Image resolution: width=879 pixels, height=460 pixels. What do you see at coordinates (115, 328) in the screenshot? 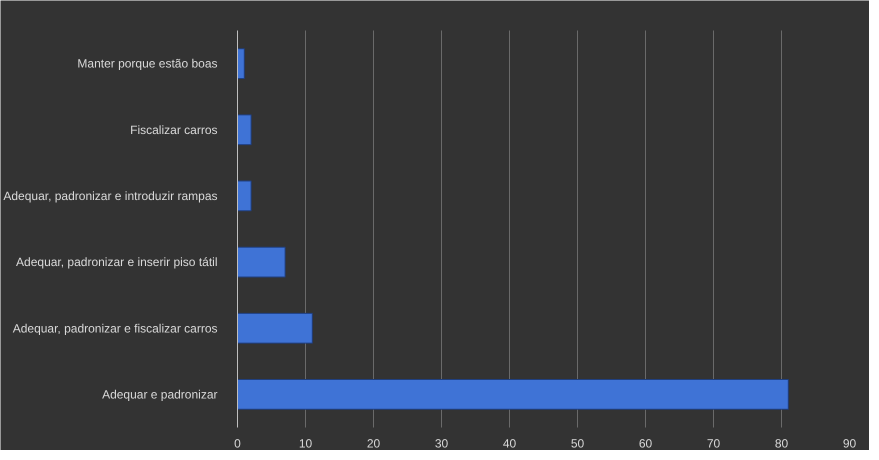
I see `y-tick-label: Adequar, padronizar e fiscalizar carros` at bounding box center [115, 328].